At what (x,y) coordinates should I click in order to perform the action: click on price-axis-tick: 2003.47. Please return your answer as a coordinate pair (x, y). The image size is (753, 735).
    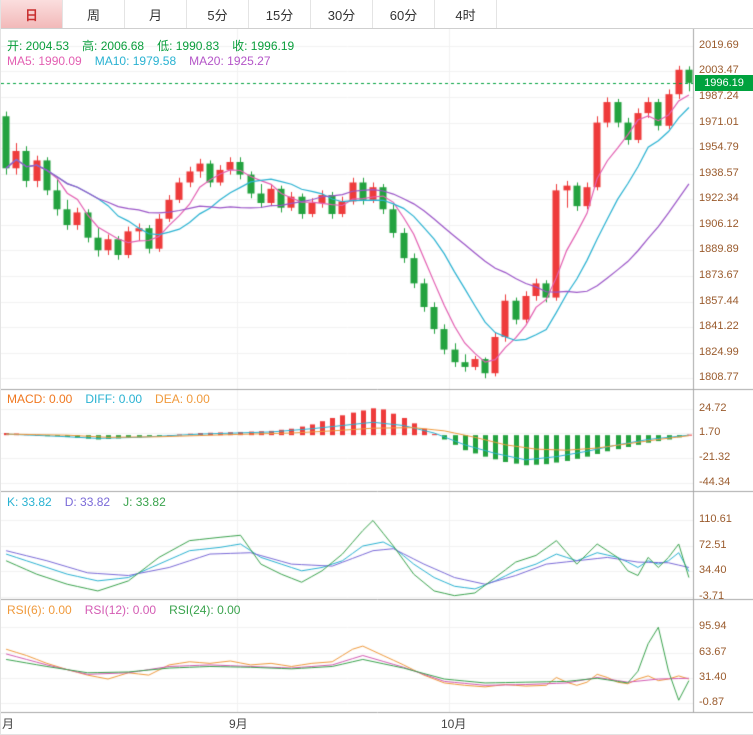
    Looking at the image, I should click on (719, 70).